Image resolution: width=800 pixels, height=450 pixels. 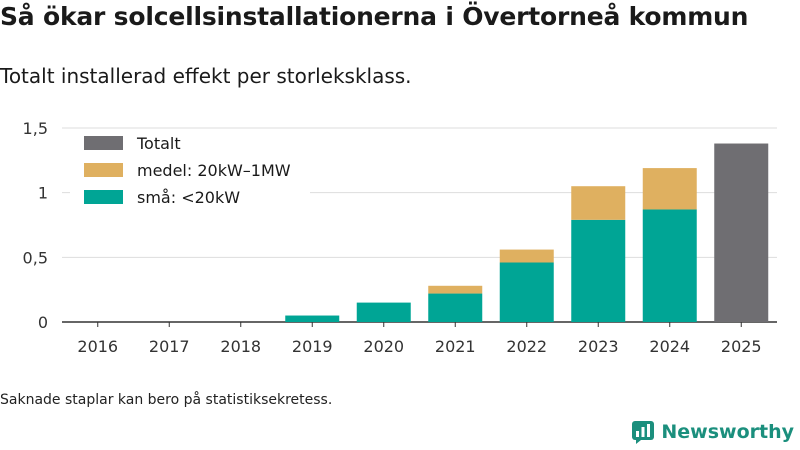 What do you see at coordinates (35, 257) in the screenshot?
I see `y-tick-label: 0,5` at bounding box center [35, 257].